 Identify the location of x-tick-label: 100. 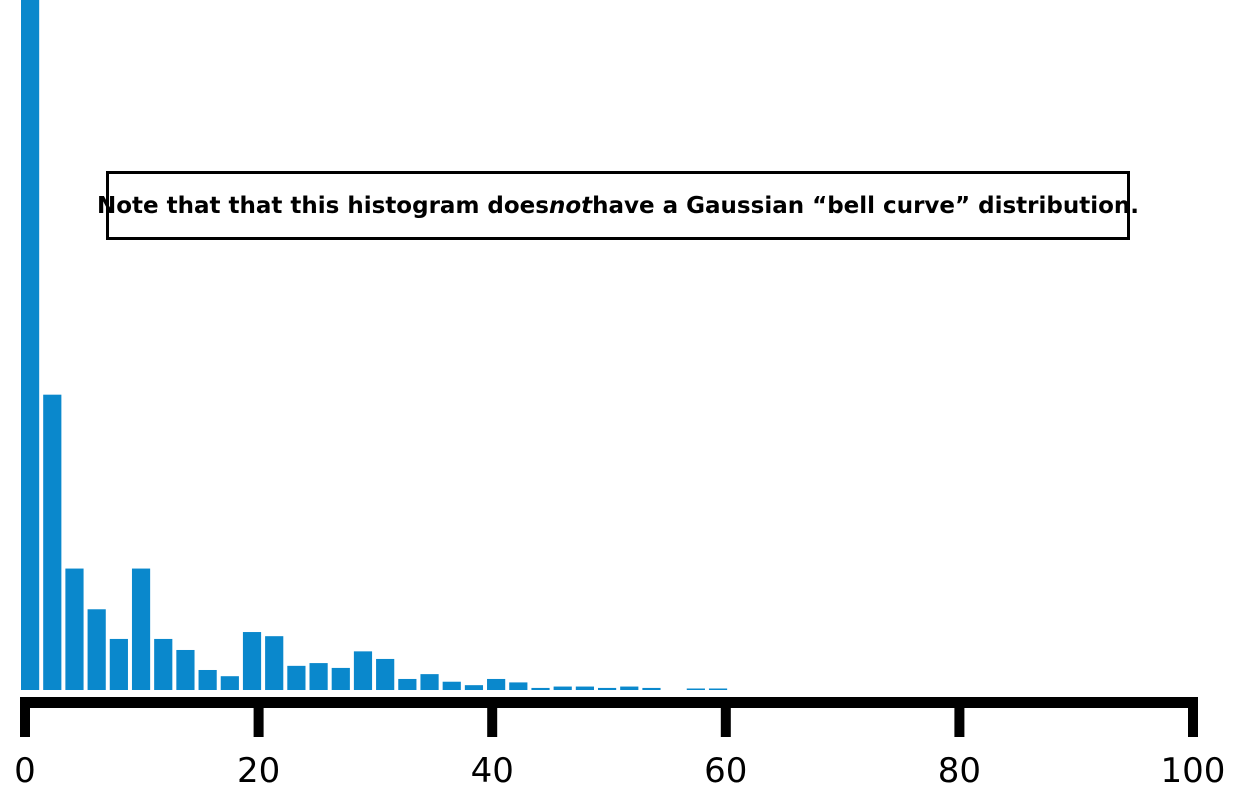
(1193, 771).